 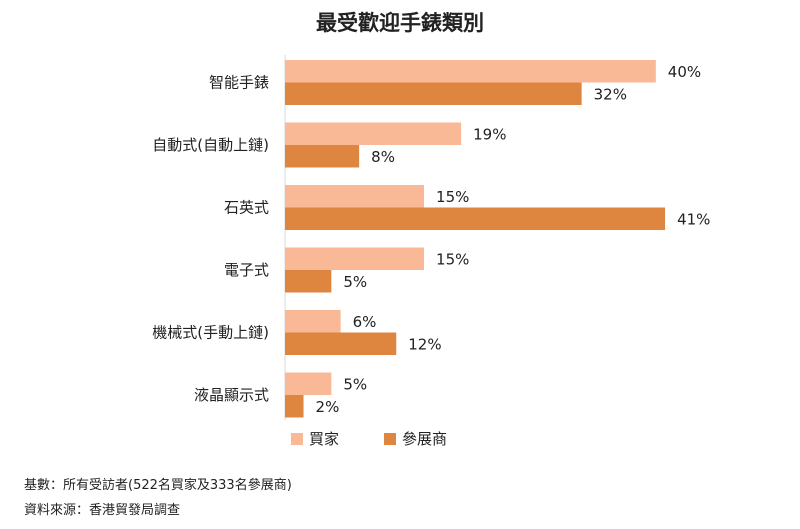 What do you see at coordinates (424, 345) in the screenshot?
I see `data-label: 12%` at bounding box center [424, 345].